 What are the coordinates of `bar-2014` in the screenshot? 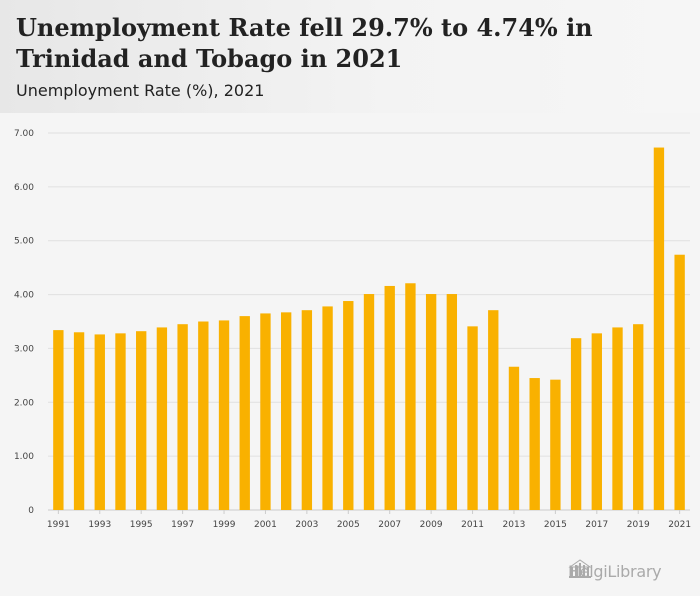 It's located at (534, 444).